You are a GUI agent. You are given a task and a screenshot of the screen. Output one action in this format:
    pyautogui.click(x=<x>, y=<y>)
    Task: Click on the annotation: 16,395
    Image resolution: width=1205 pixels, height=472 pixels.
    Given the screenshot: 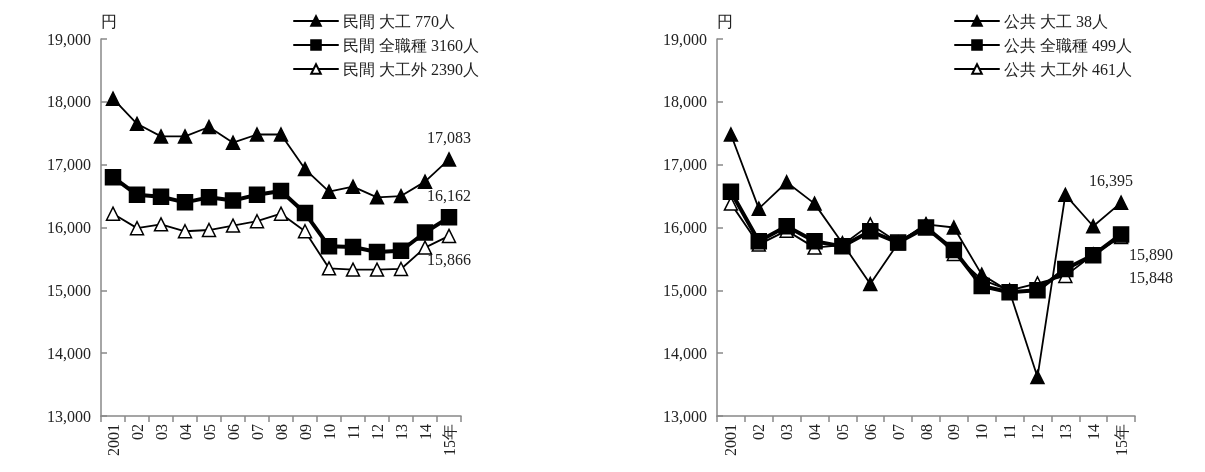 What is the action you would take?
    pyautogui.click(x=1111, y=181)
    